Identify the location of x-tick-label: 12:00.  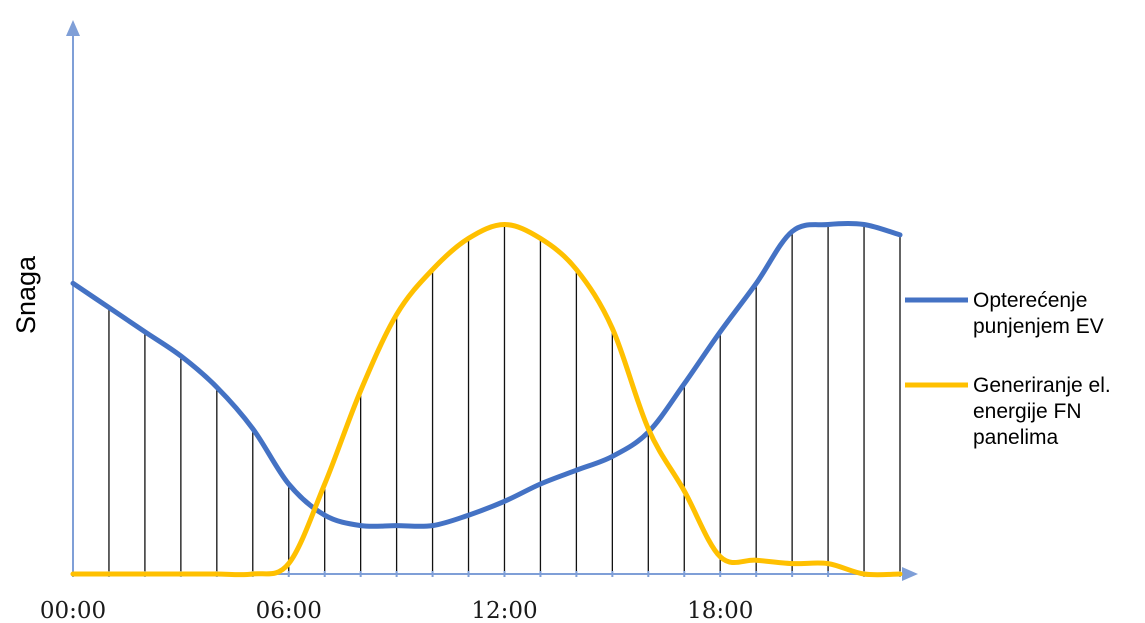
(504, 610).